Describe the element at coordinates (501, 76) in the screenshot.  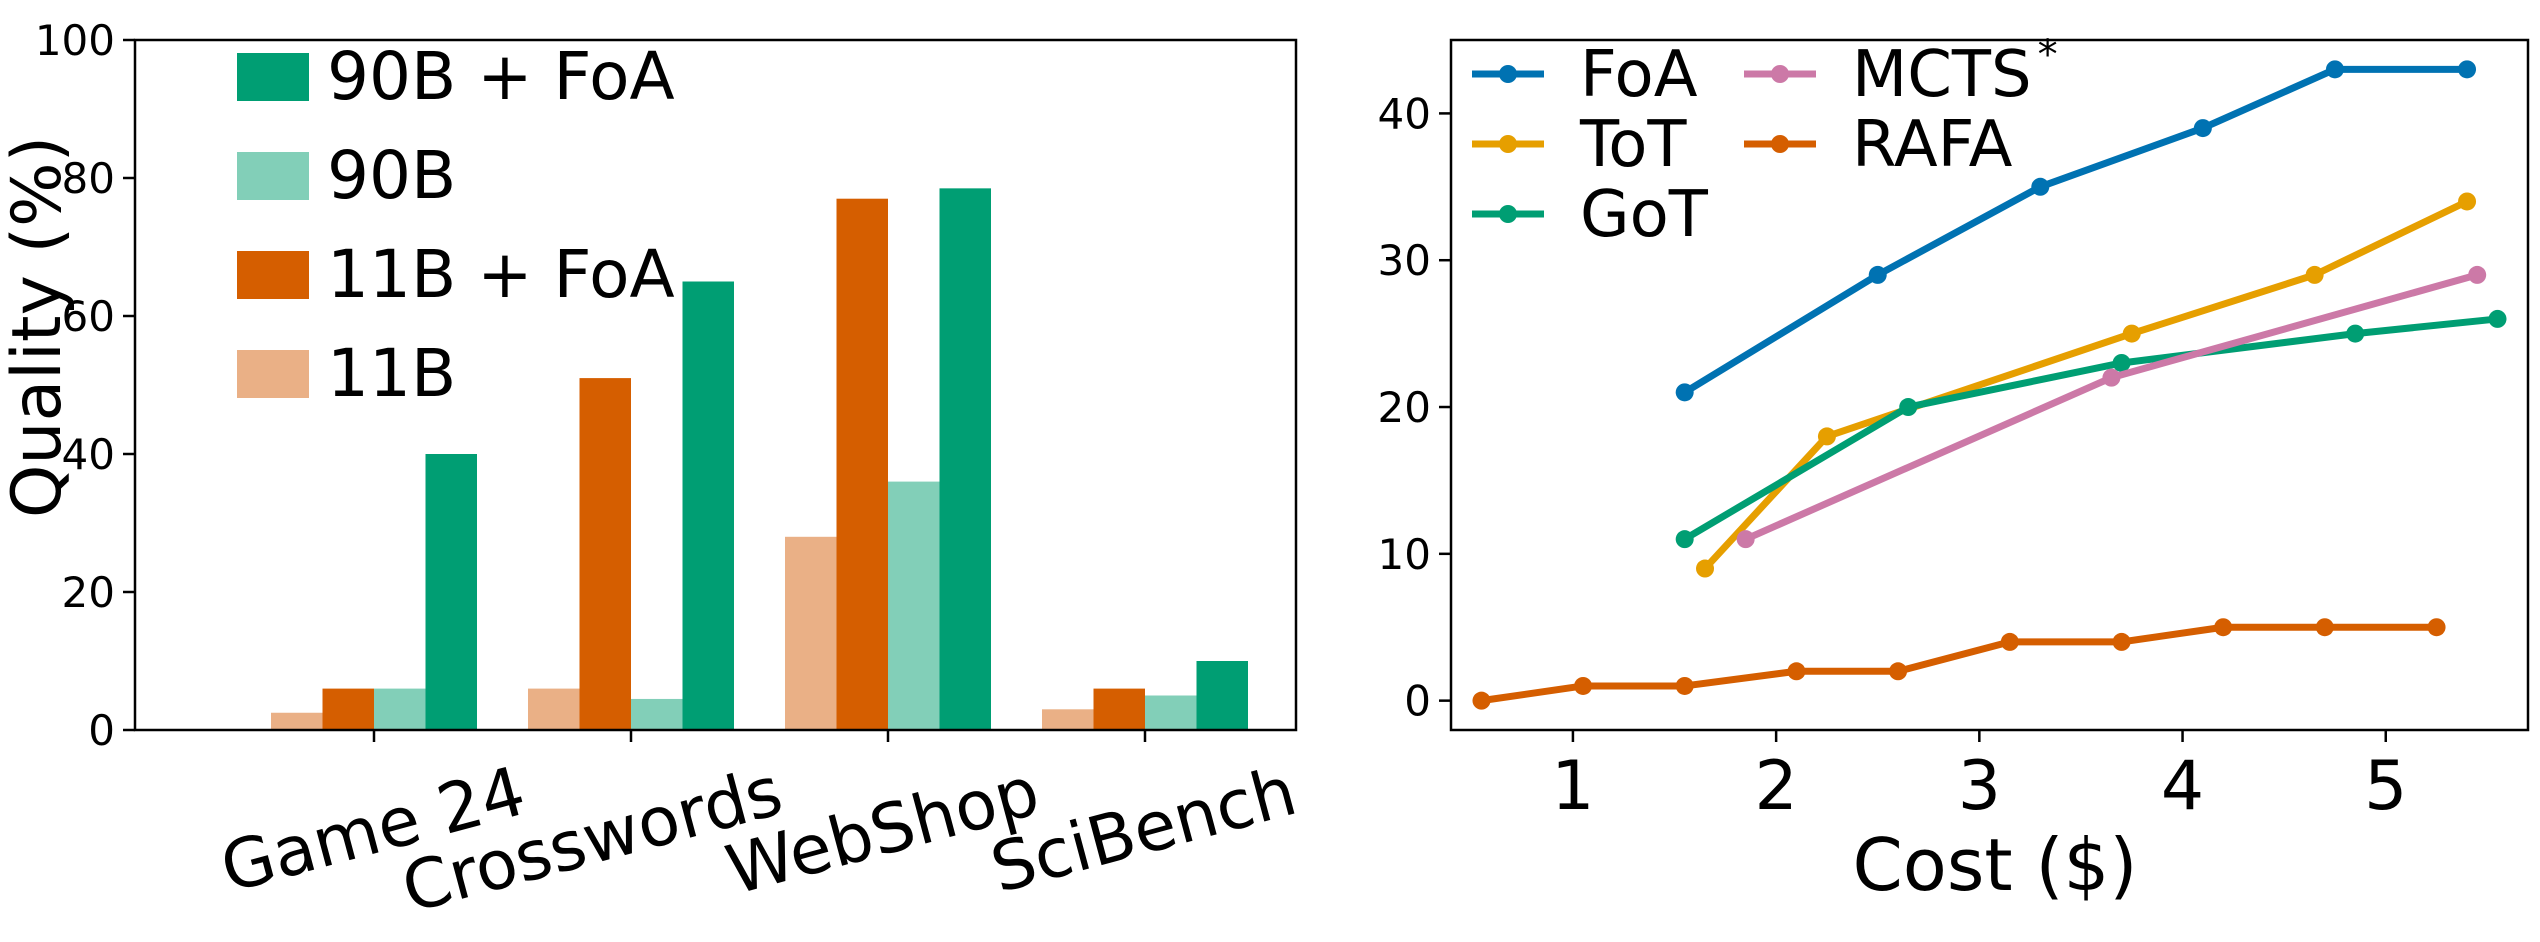
I see `legend-label: 90B + FoA` at that location.